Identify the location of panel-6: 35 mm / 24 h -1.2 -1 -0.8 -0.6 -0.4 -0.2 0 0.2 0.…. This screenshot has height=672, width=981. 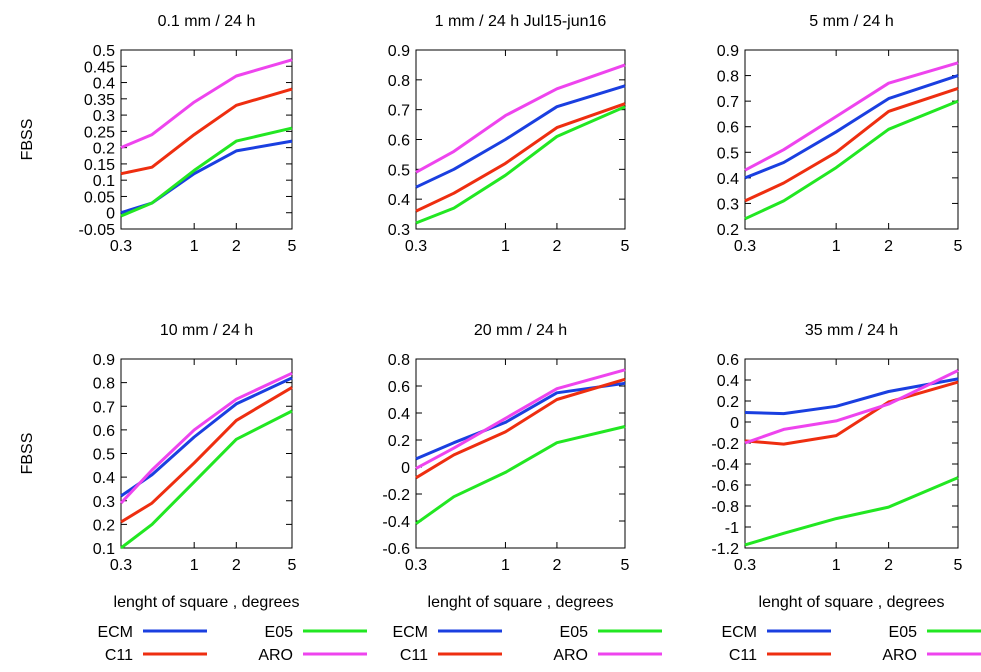
(846, 493).